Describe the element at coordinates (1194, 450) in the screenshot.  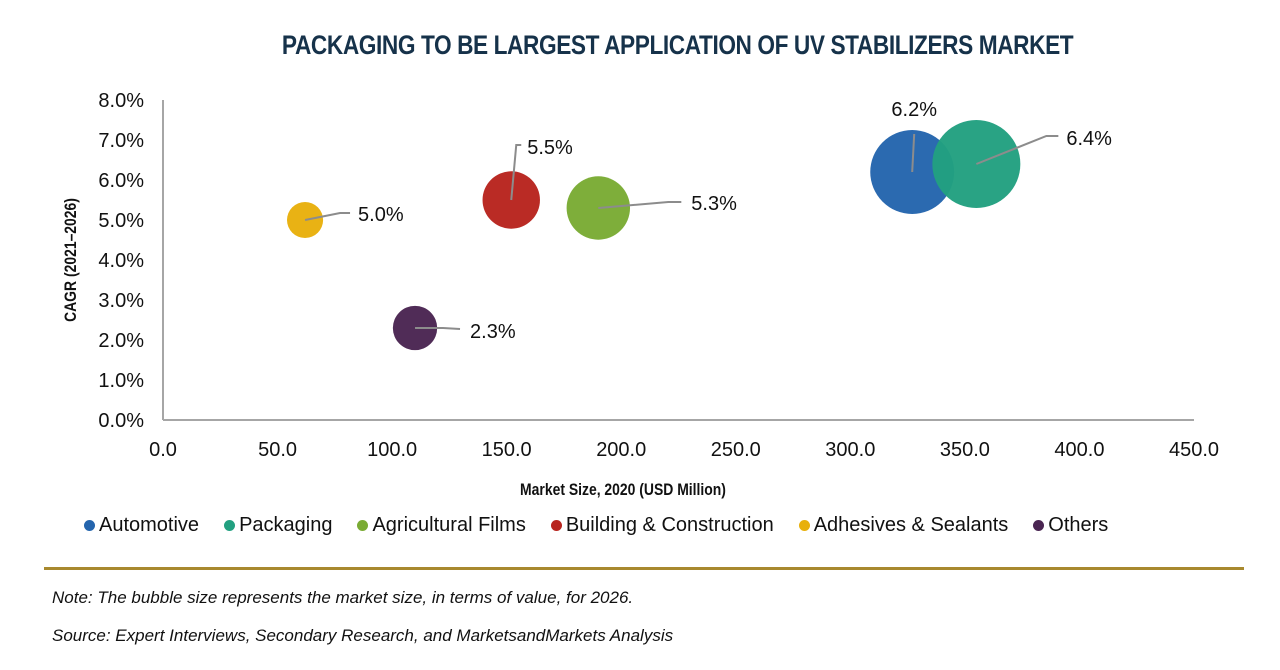
I see `x-tick-label: 450.0` at that location.